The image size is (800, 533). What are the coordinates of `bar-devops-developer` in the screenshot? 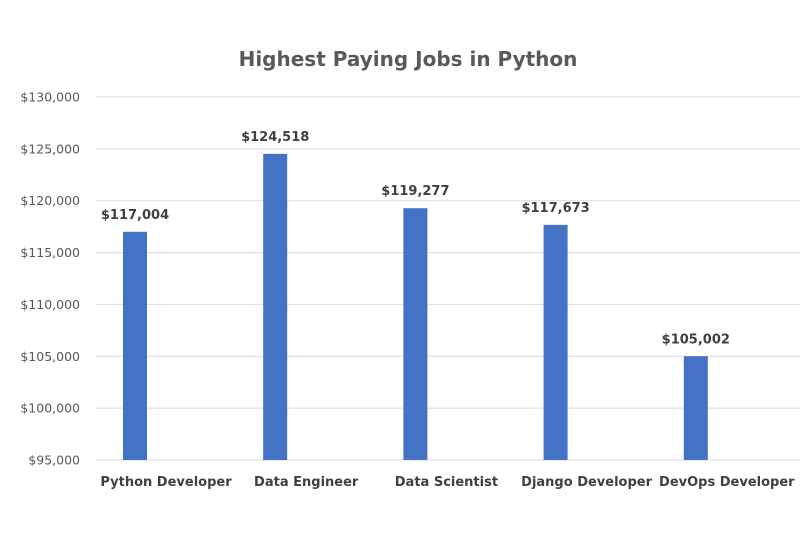 It's located at (695, 408).